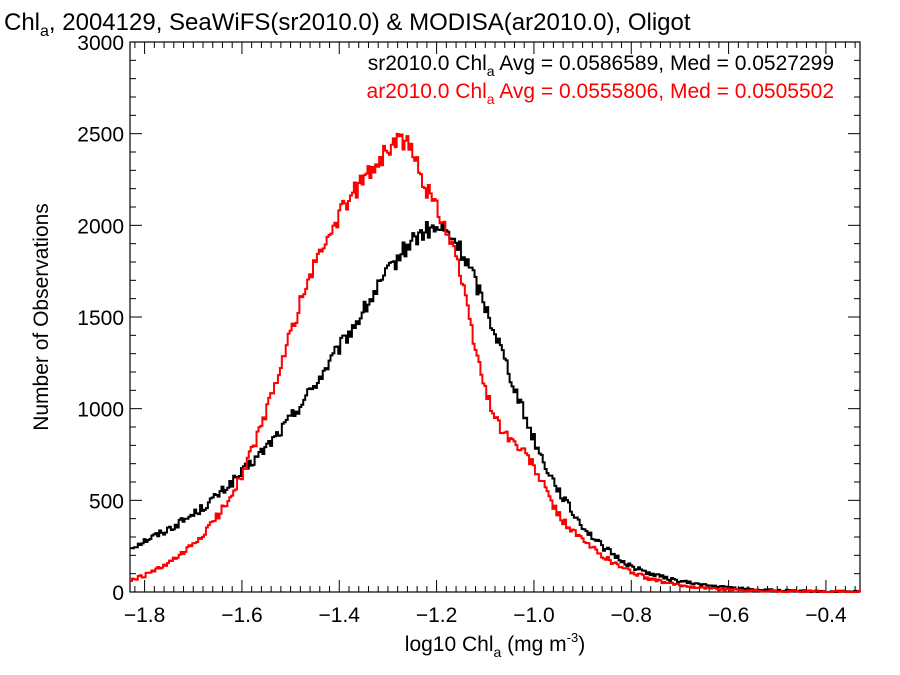 This screenshot has height=675, width=900. I want to click on chart-title-sub: a, so click(44, 31).